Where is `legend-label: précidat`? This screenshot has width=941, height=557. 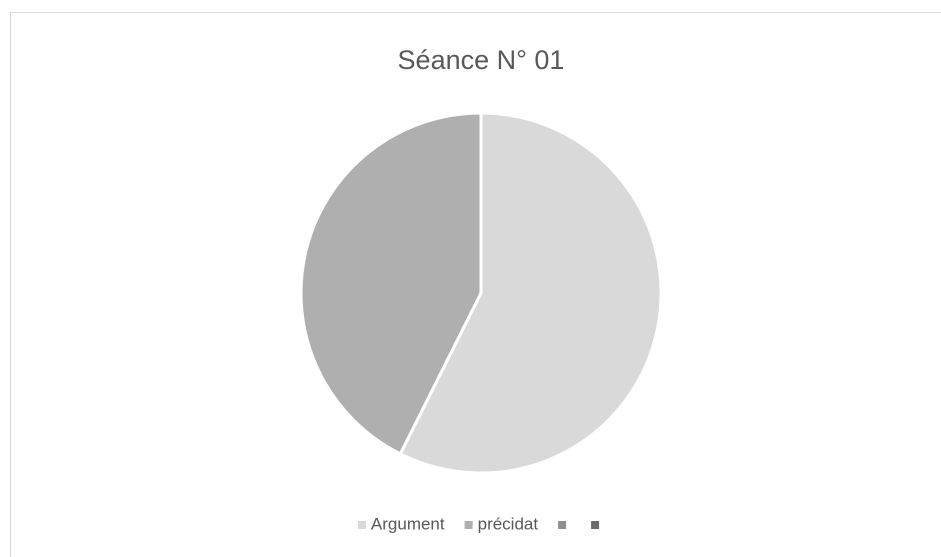
legend-label: précidat is located at coordinates (508, 523).